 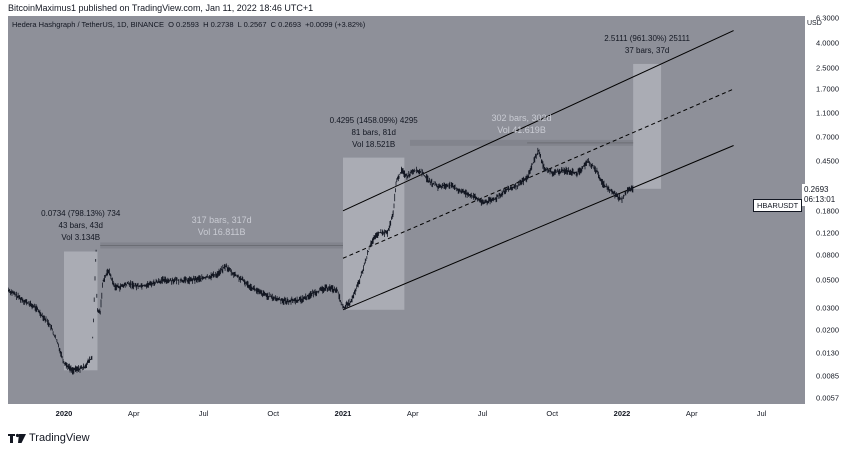 I want to click on x-tick-label: 2022, so click(x=622, y=413).